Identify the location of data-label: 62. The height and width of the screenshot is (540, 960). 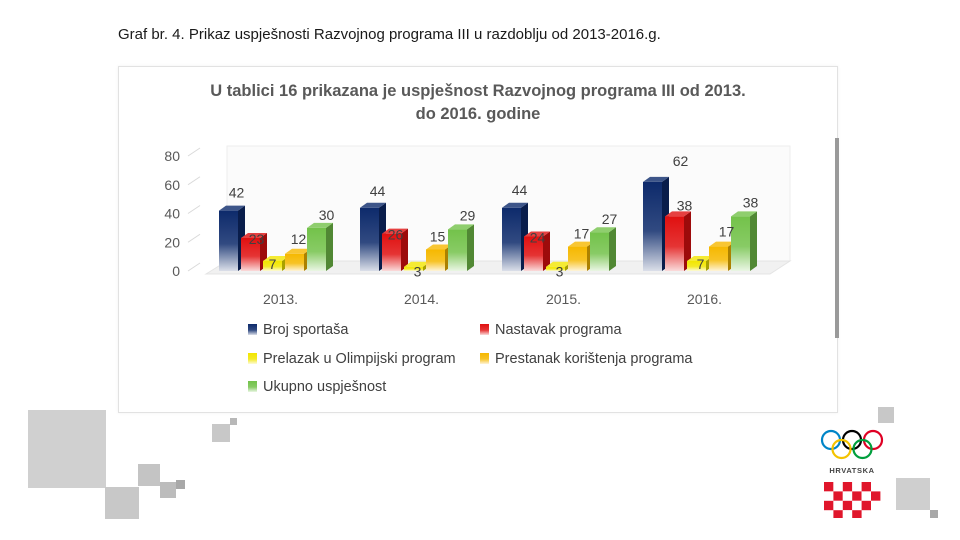
(681, 161).